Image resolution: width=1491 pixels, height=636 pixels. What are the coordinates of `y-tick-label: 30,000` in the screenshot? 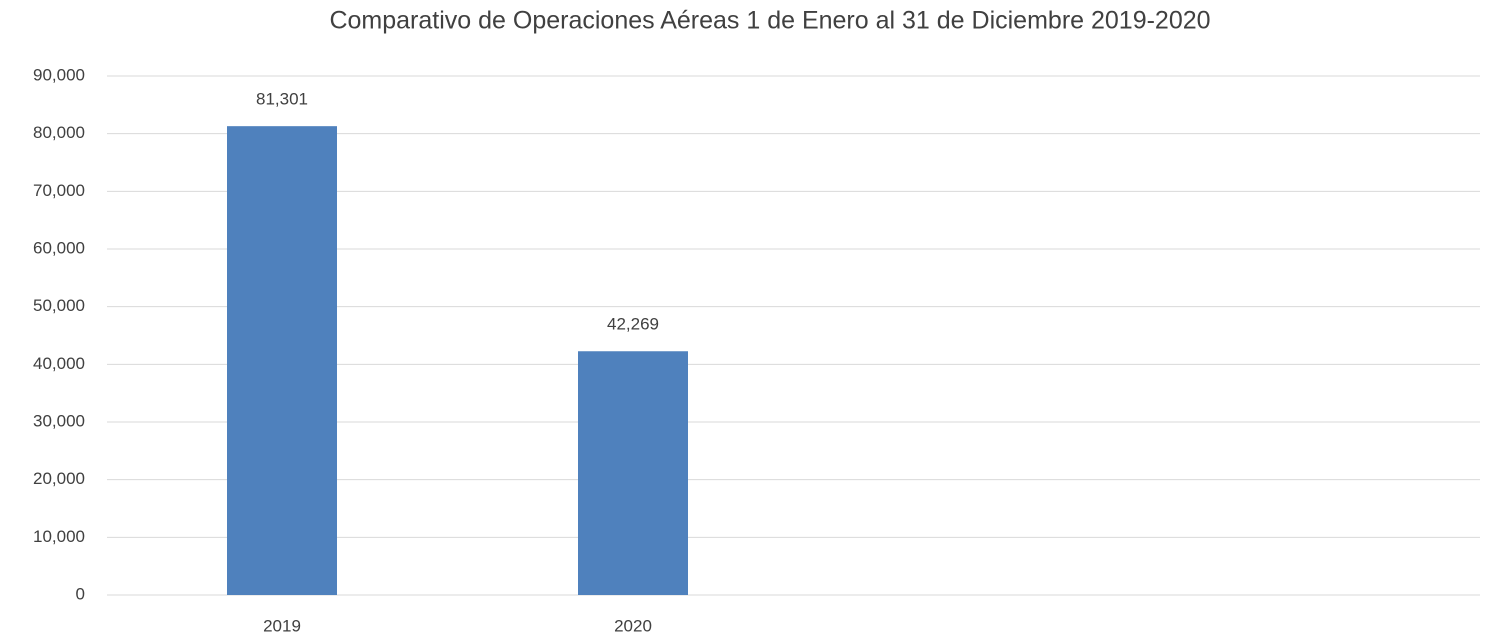 It's located at (59, 420).